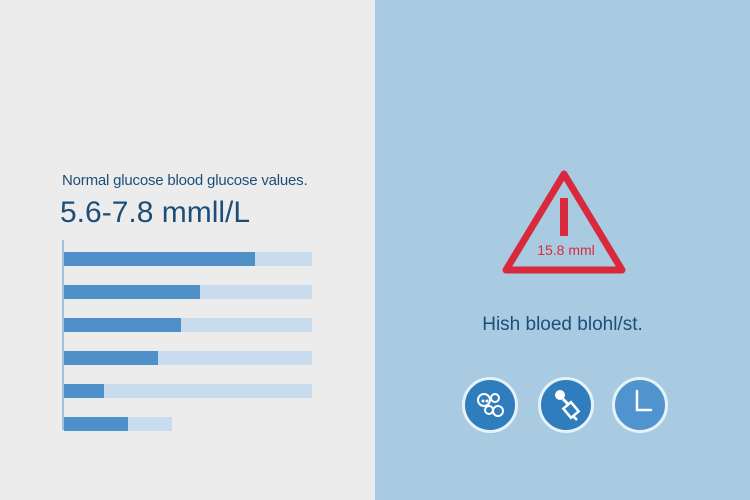 This screenshot has height=500, width=750. I want to click on molecule-icon, so click(490, 405).